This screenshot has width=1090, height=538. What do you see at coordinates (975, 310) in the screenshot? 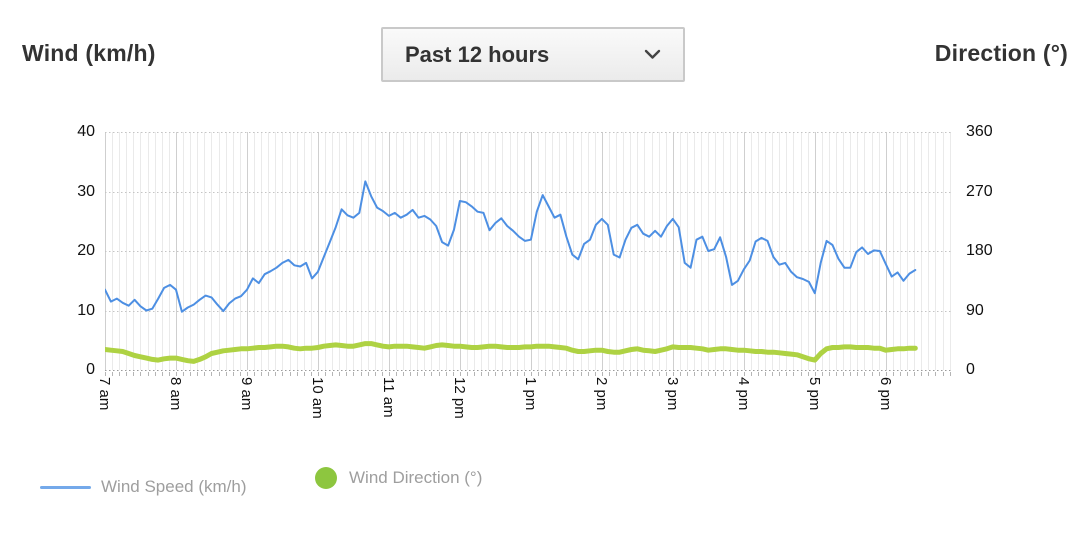
I see `right-axis-tick-label: 90` at bounding box center [975, 310].